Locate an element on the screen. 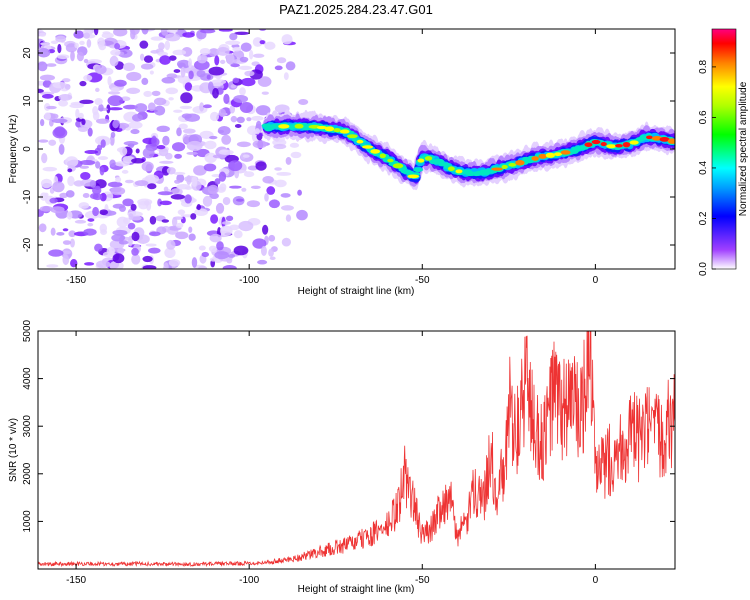 Image resolution: width=750 pixels, height=600 pixels. colorbar-ticks: 0.0 0.2 0.4 0.6 0.8 is located at coordinates (707, 168).